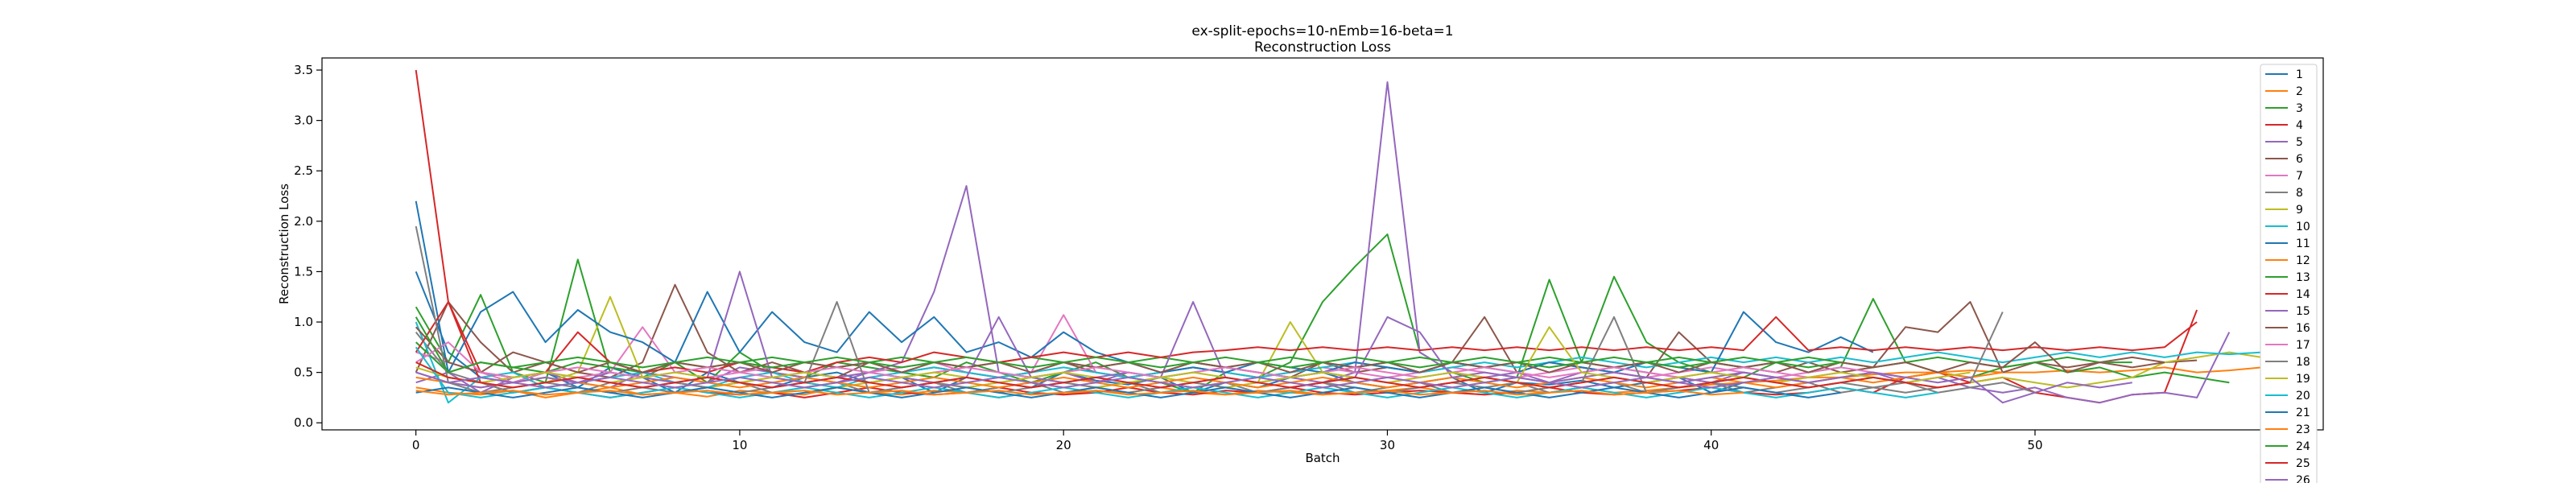 The width and height of the screenshot is (2576, 483). What do you see at coordinates (2034, 445) in the screenshot?
I see `x-tick-label: 50` at bounding box center [2034, 445].